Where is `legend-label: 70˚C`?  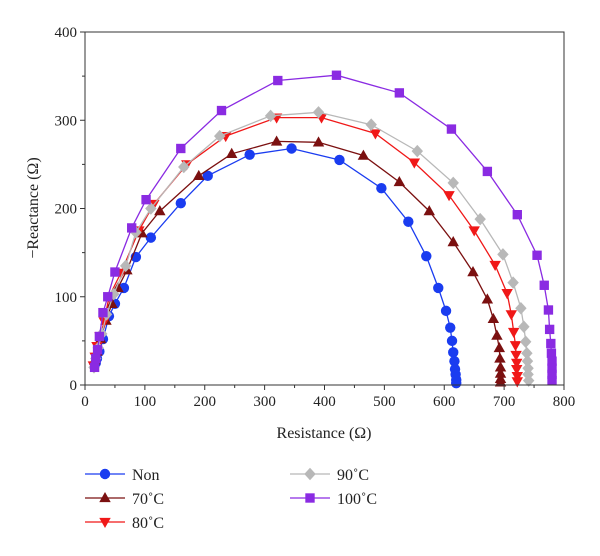
legend-label: 70˚C is located at coordinates (148, 499).